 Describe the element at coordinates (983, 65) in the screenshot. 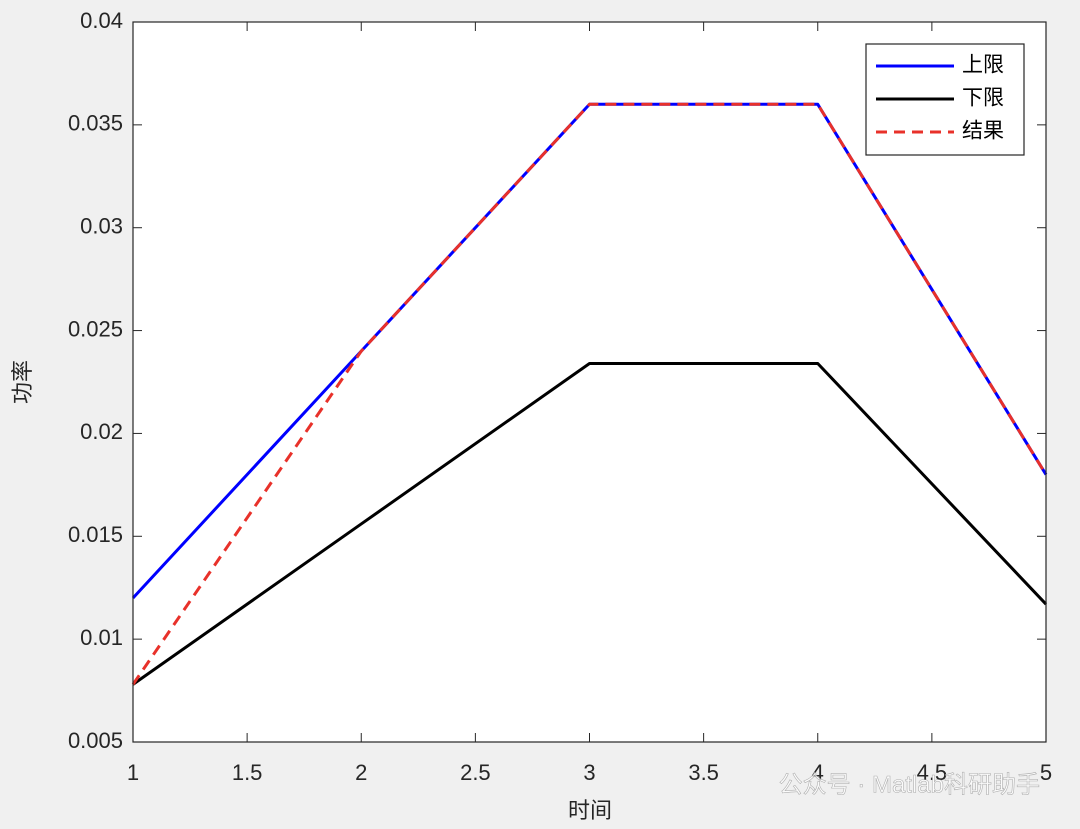

I see `legend-label: 上限` at that location.